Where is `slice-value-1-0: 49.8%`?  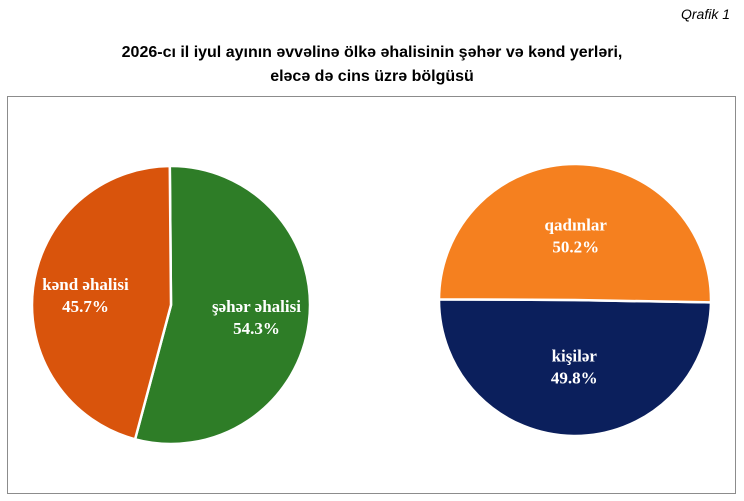
slice-value-1-0: 49.8% is located at coordinates (574, 377).